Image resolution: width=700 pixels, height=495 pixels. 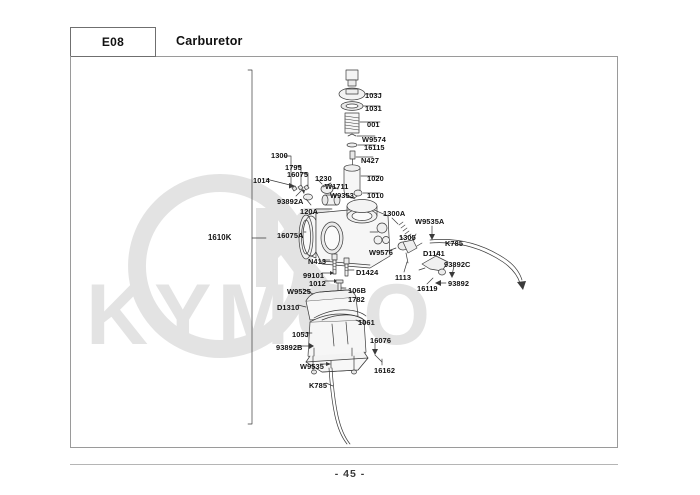 What do you see at coordinates (317, 261) in the screenshot?
I see `part-callout-N413: N413` at bounding box center [317, 261].